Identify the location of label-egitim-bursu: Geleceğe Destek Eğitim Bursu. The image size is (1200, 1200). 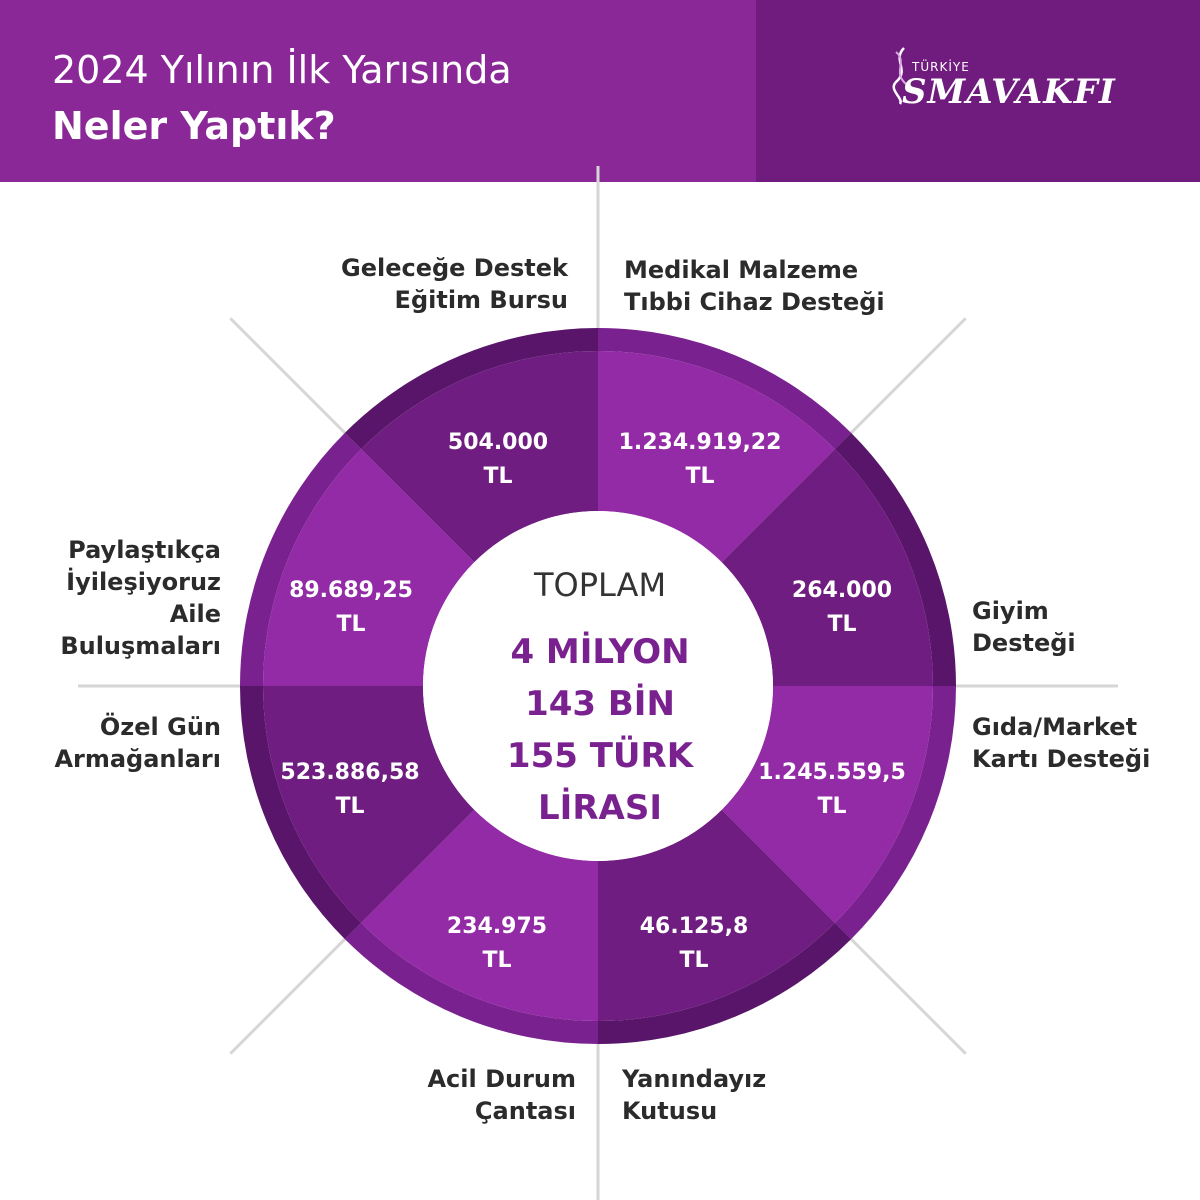
(454, 284).